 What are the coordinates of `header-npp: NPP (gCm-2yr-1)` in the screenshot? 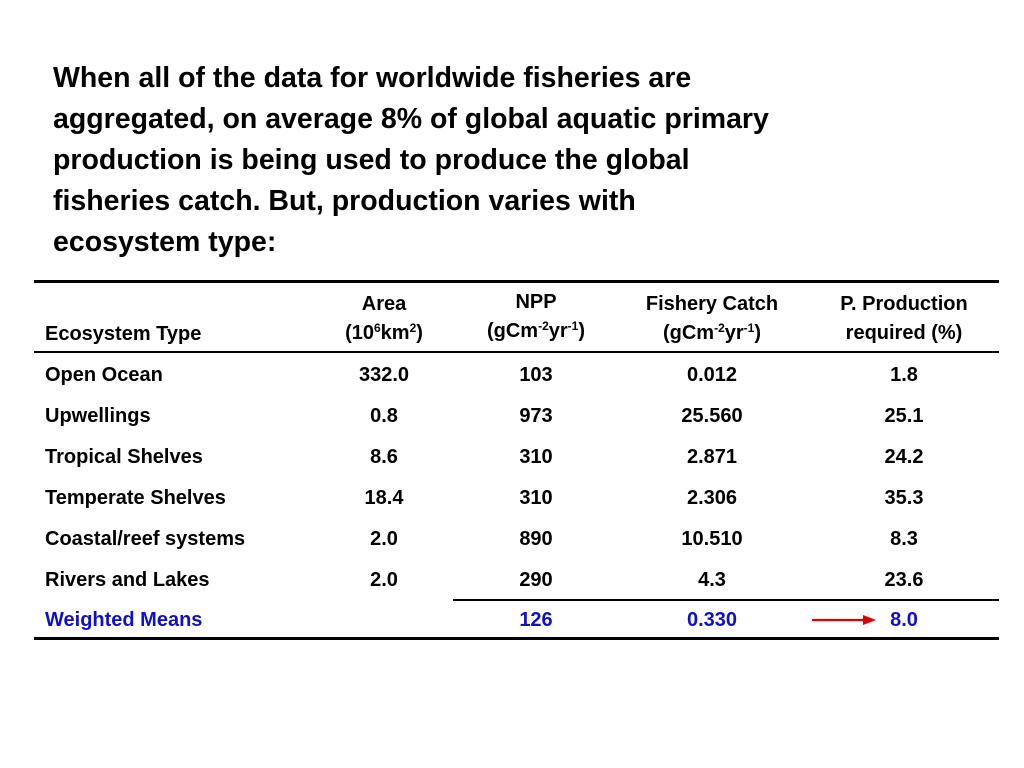 It's located at (536, 316).